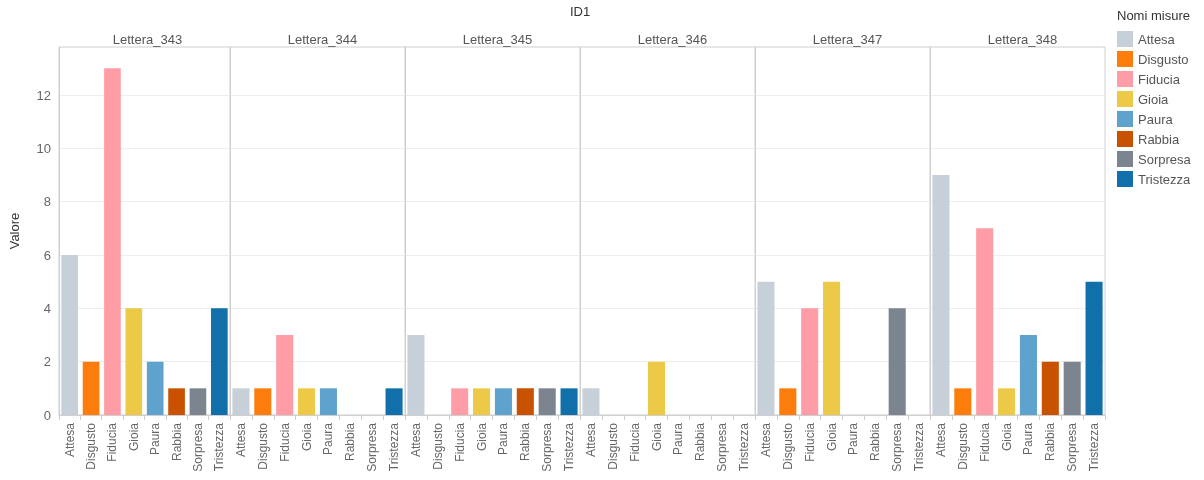  Describe the element at coordinates (580, 11) in the screenshot. I see `text: ID1` at that location.